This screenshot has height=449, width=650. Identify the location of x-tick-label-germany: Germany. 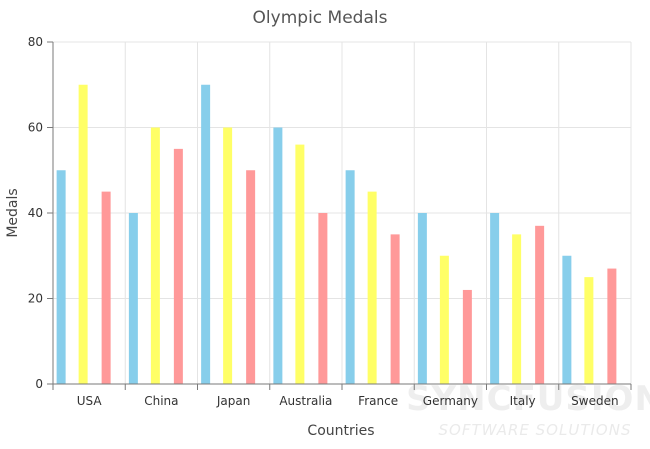
(450, 401).